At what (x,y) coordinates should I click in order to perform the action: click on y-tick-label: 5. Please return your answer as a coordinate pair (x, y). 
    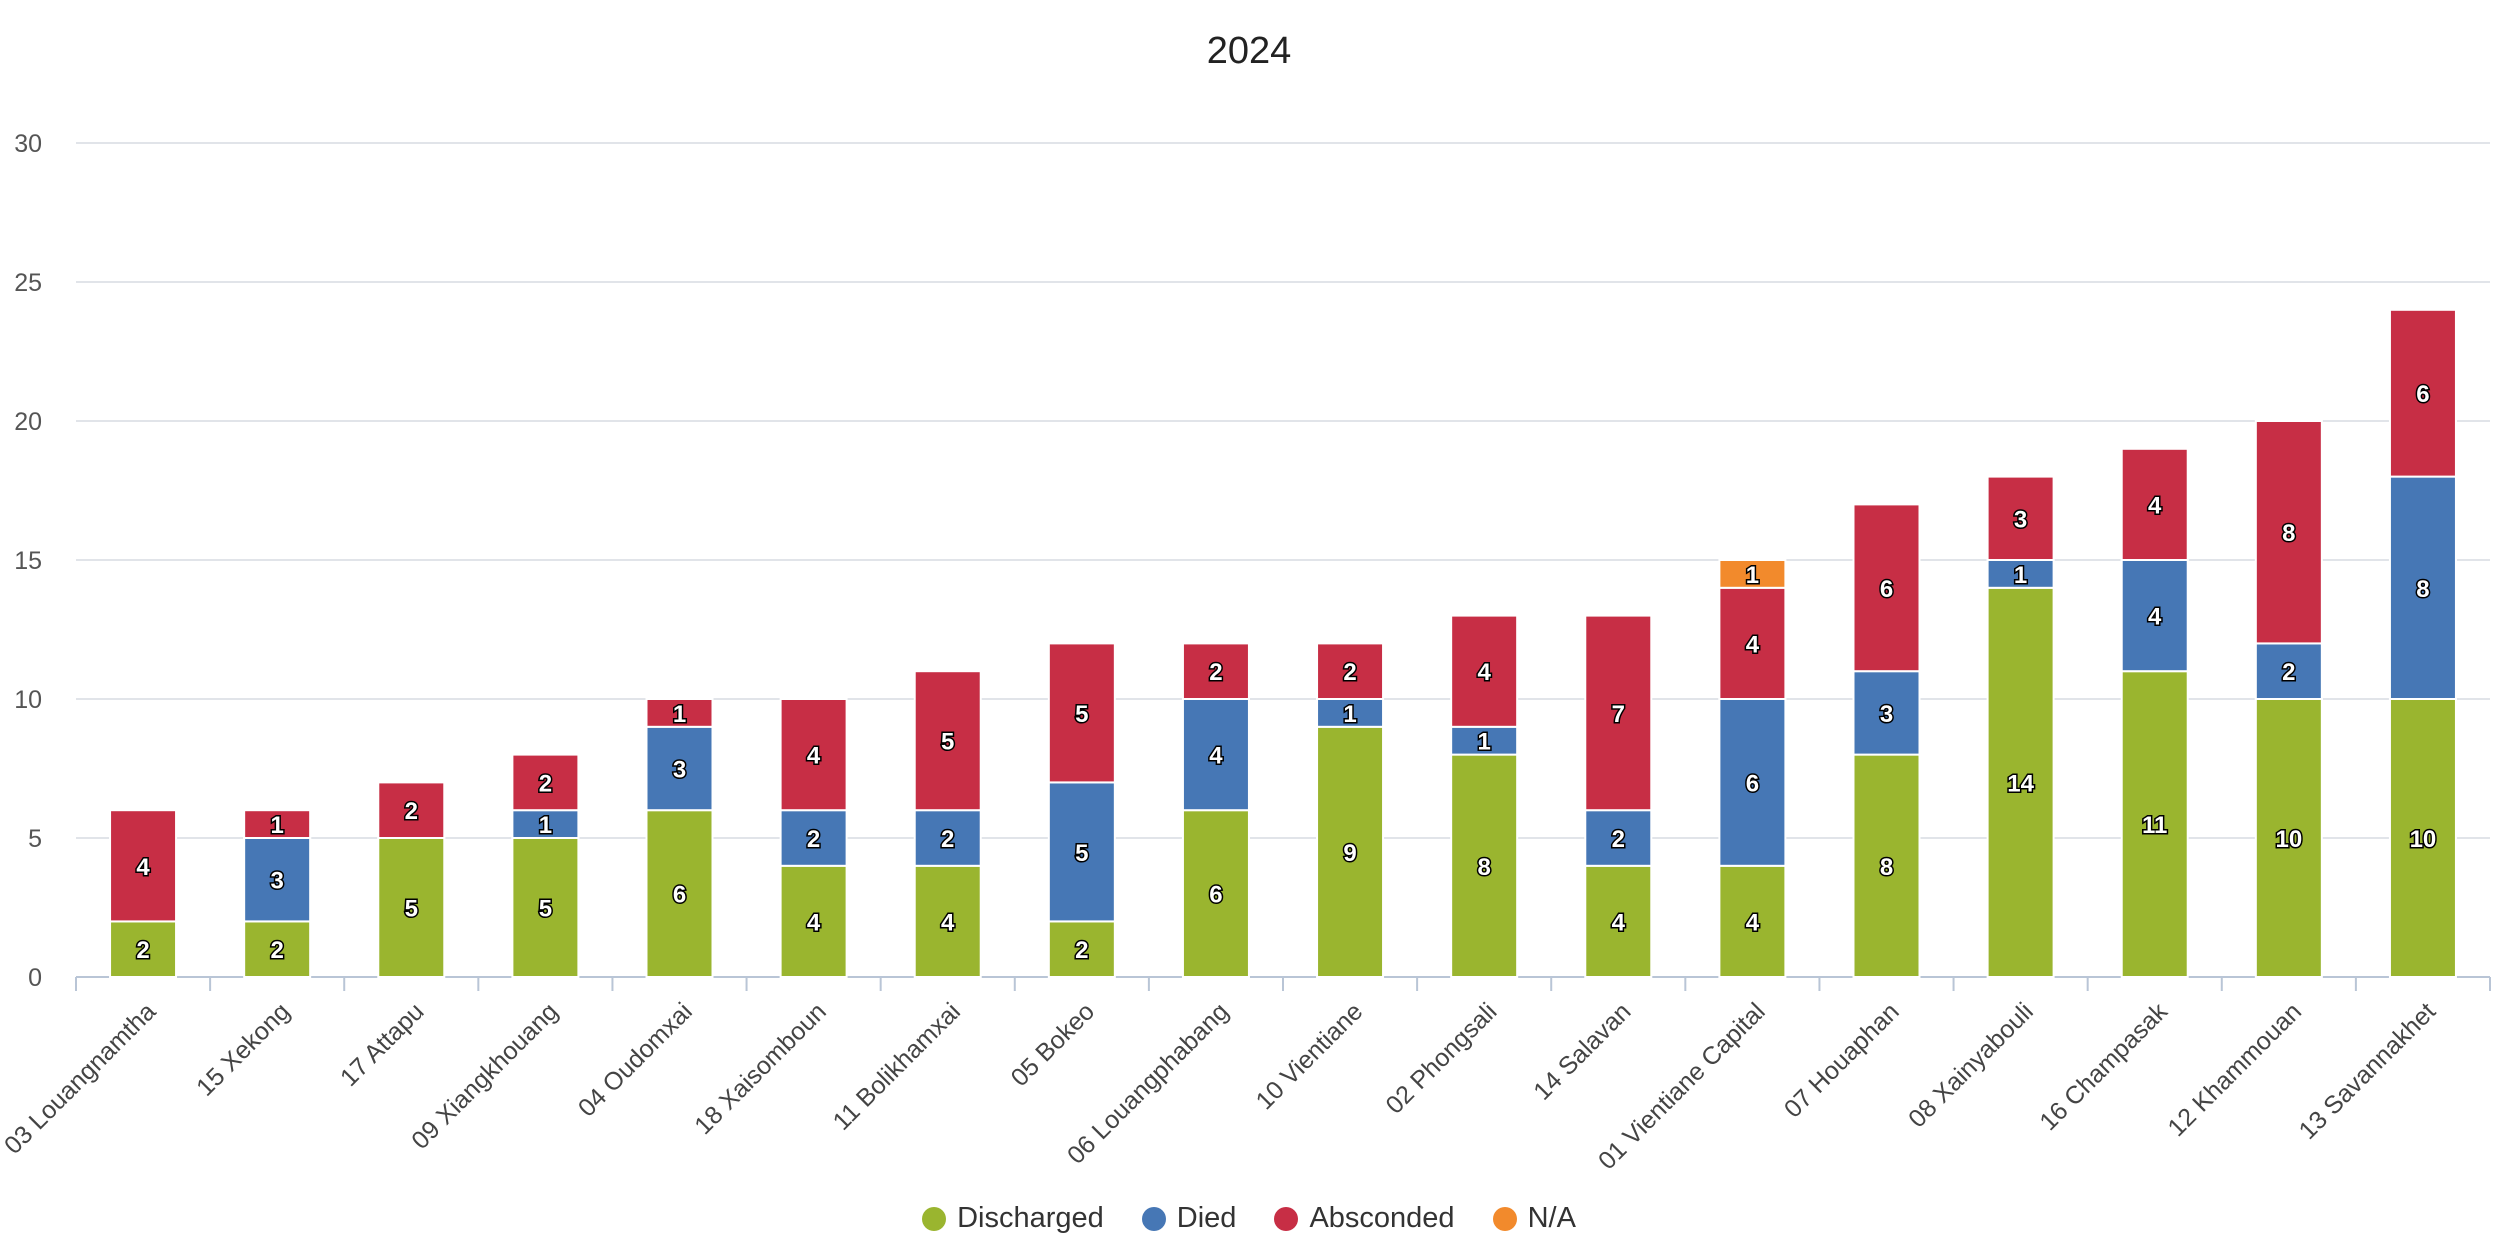
    Looking at the image, I should click on (35, 839).